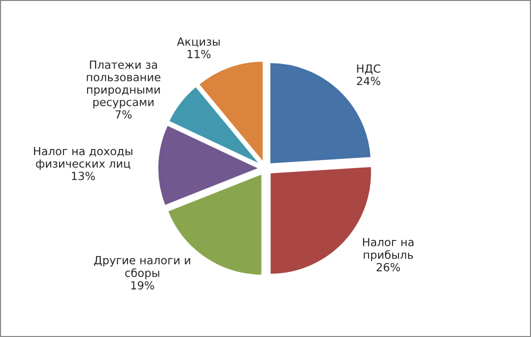  Describe the element at coordinates (142, 268) in the screenshot. I see `slice-label: Другие налоги и сборы` at that location.